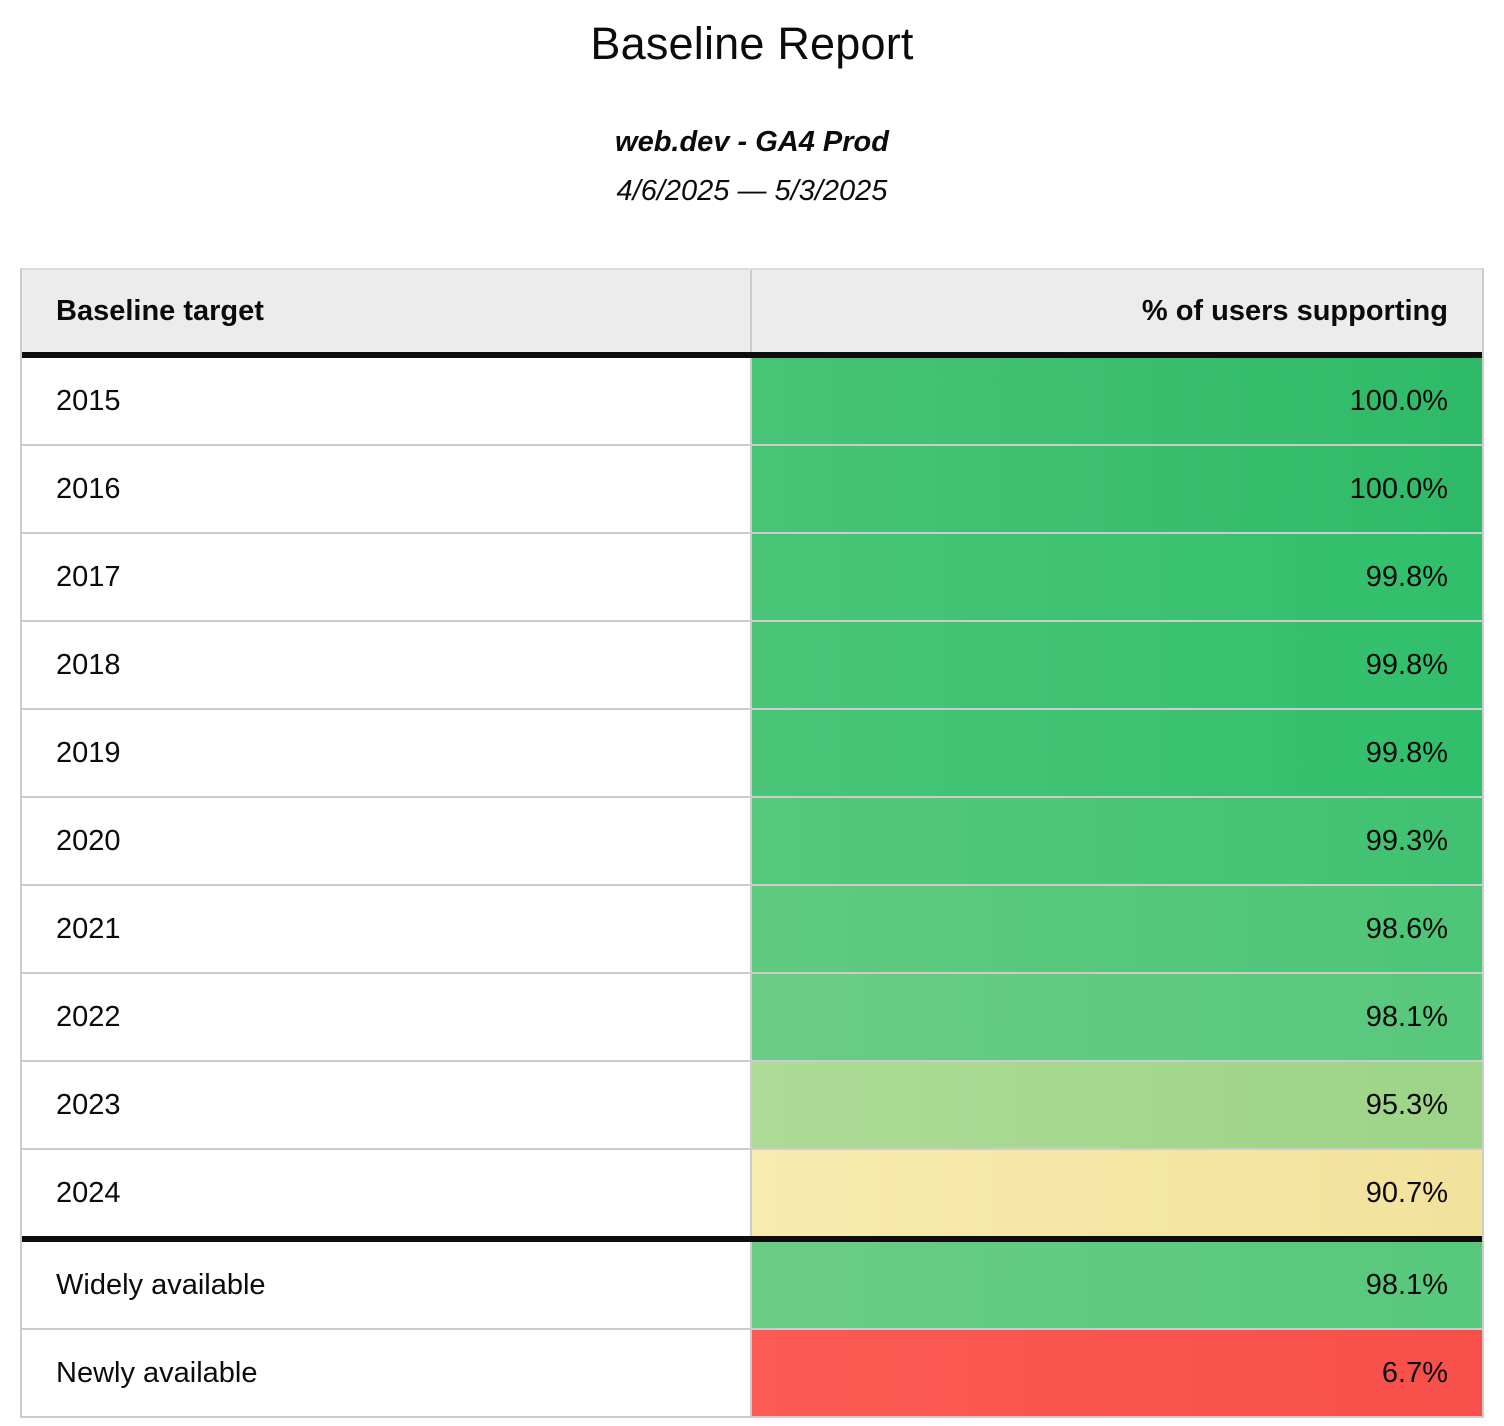 This screenshot has width=1504, height=1426. What do you see at coordinates (387, 753) in the screenshot?
I see `row-label: 2019` at bounding box center [387, 753].